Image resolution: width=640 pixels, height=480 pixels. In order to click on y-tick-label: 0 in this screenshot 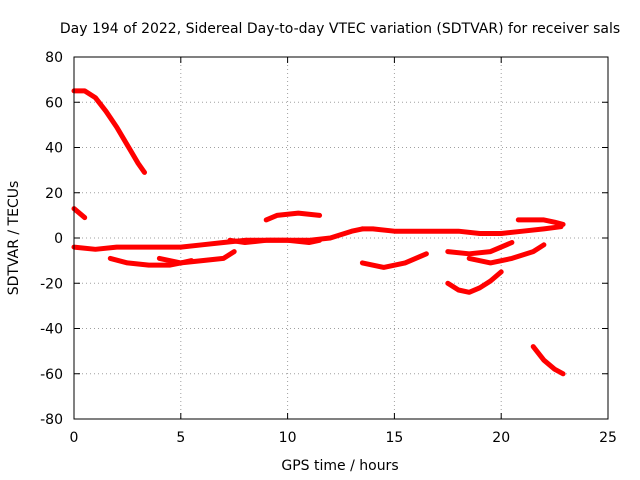, I will do `click(58, 239)`.